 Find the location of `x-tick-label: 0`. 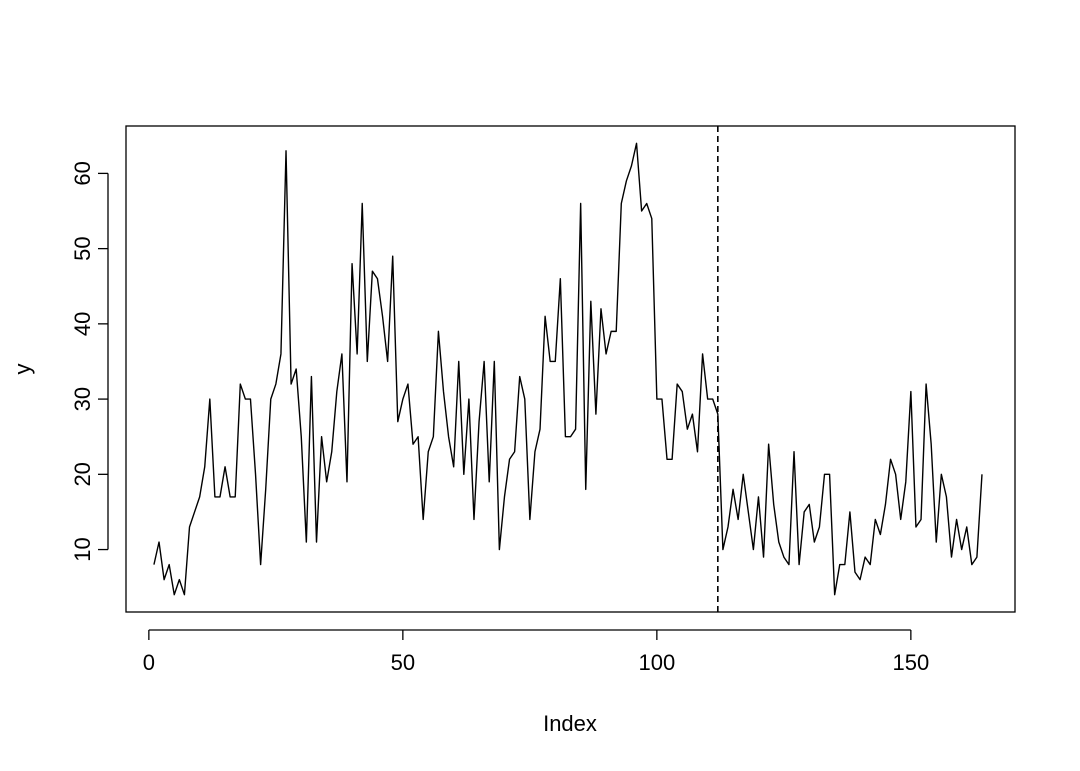

x-tick-label: 0 is located at coordinates (149, 662).